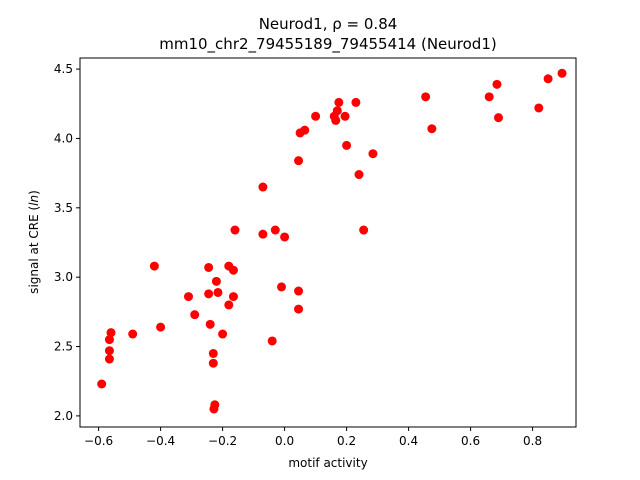 This screenshot has height=480, width=640. What do you see at coordinates (408, 441) in the screenshot?
I see `x-tick-label: 0.4` at bounding box center [408, 441].